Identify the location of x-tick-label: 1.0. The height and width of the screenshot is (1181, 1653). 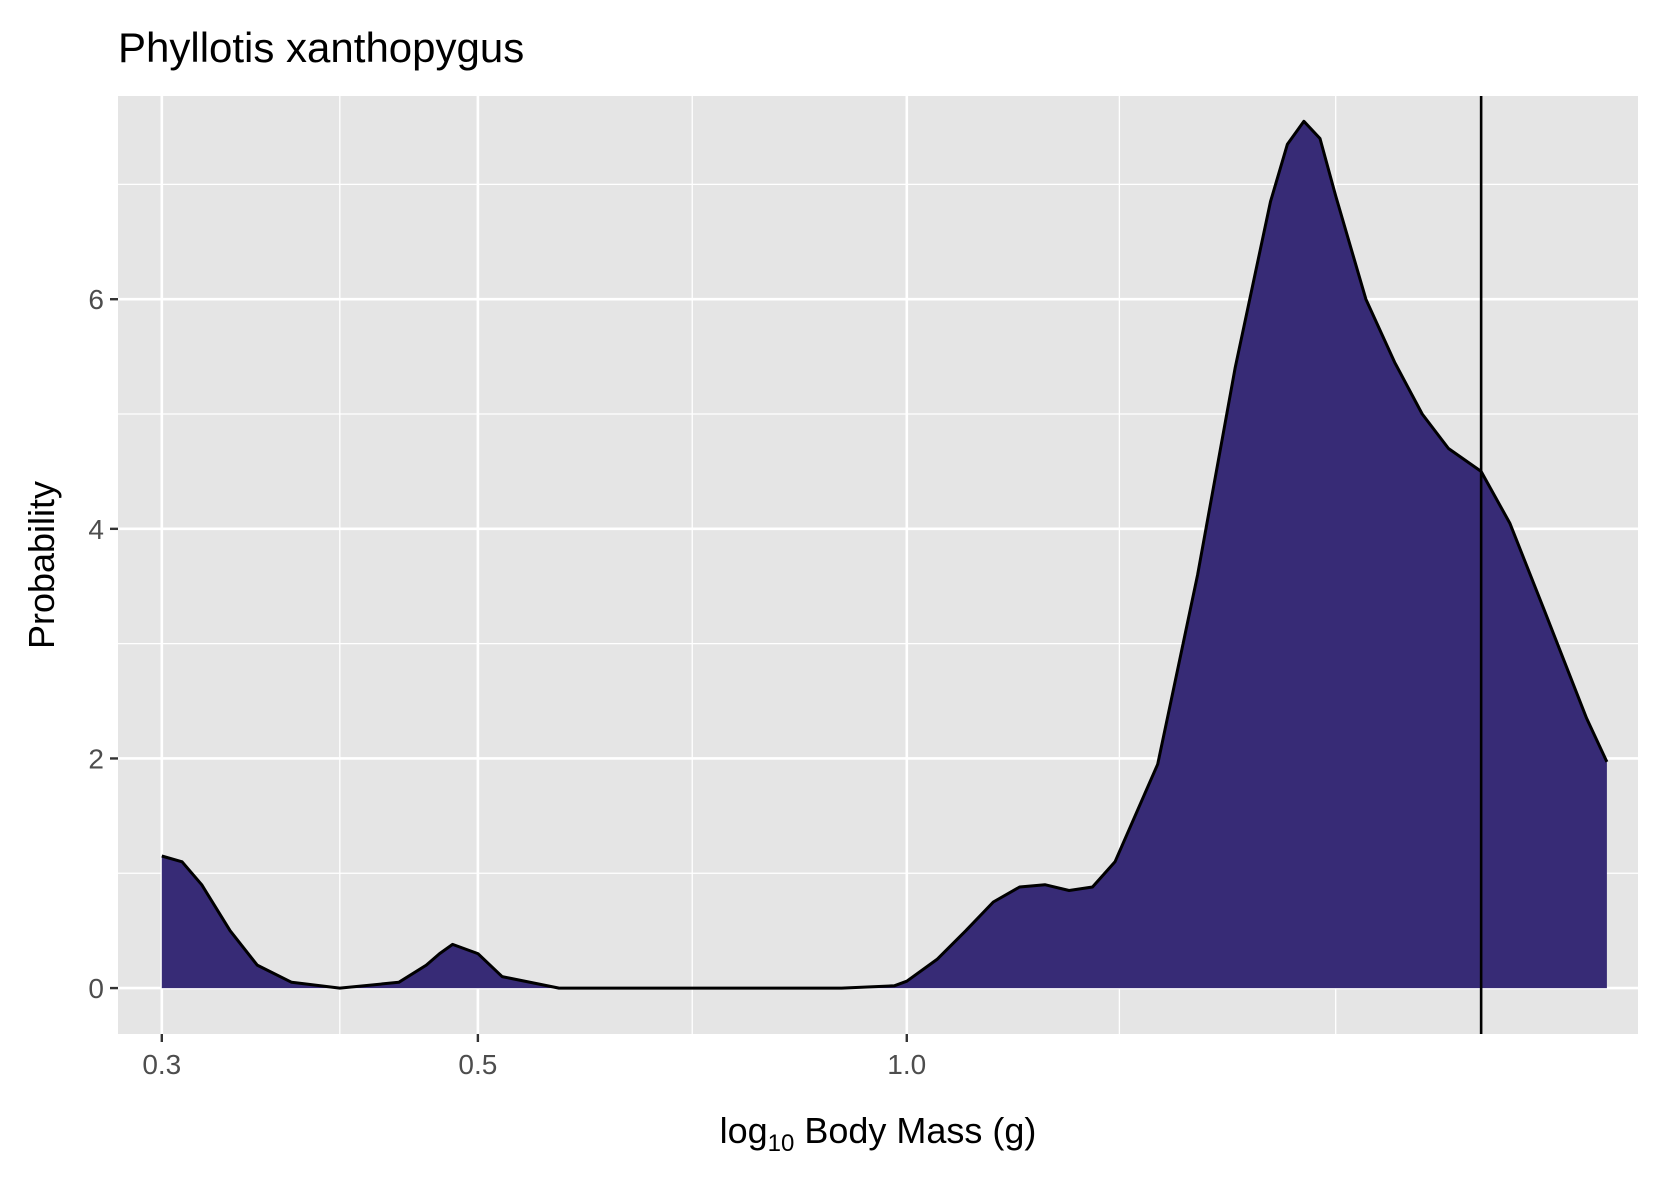
(906, 1064).